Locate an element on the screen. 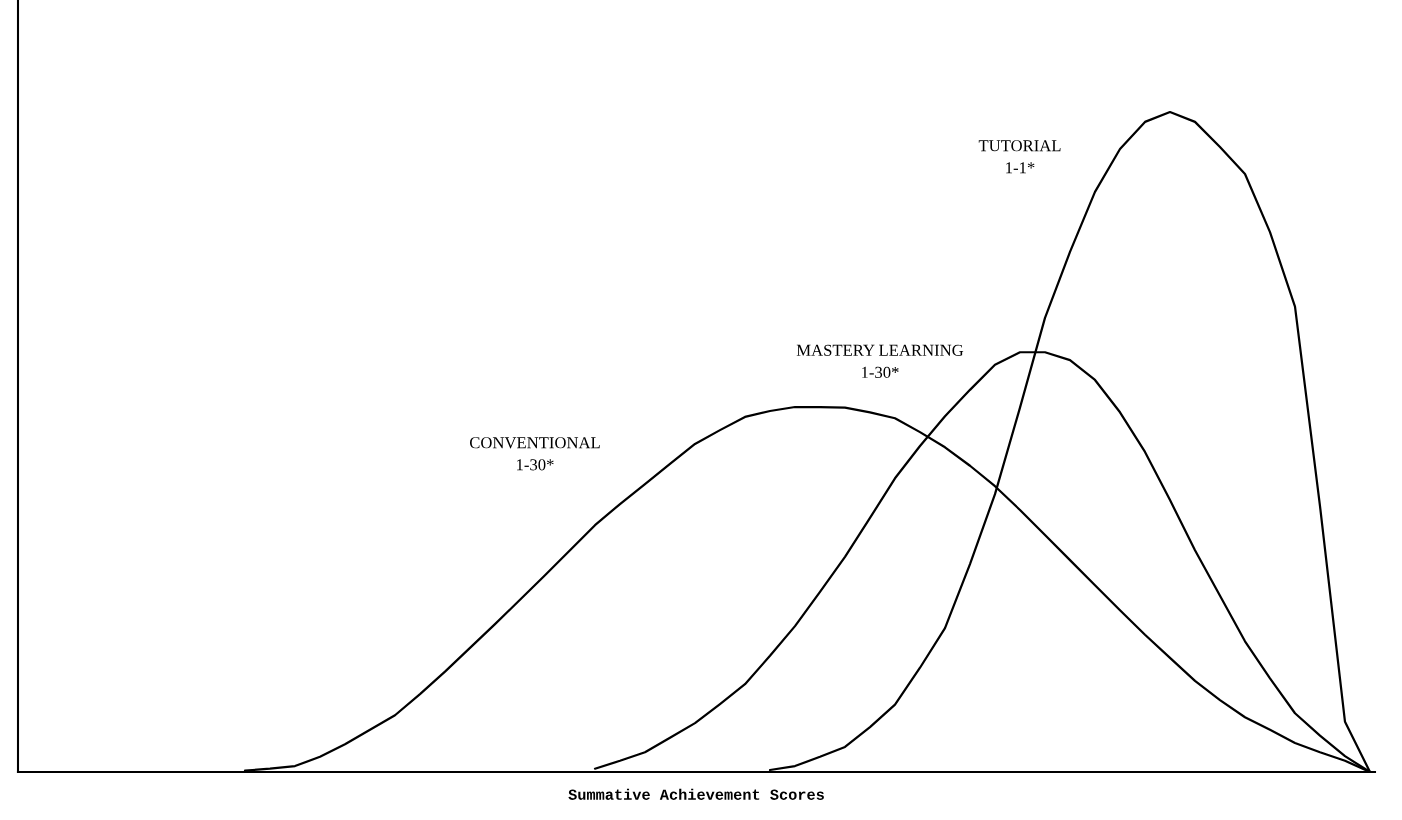 The image size is (1402, 820). text: CONVENTIONAL 1-30* is located at coordinates (534, 454).